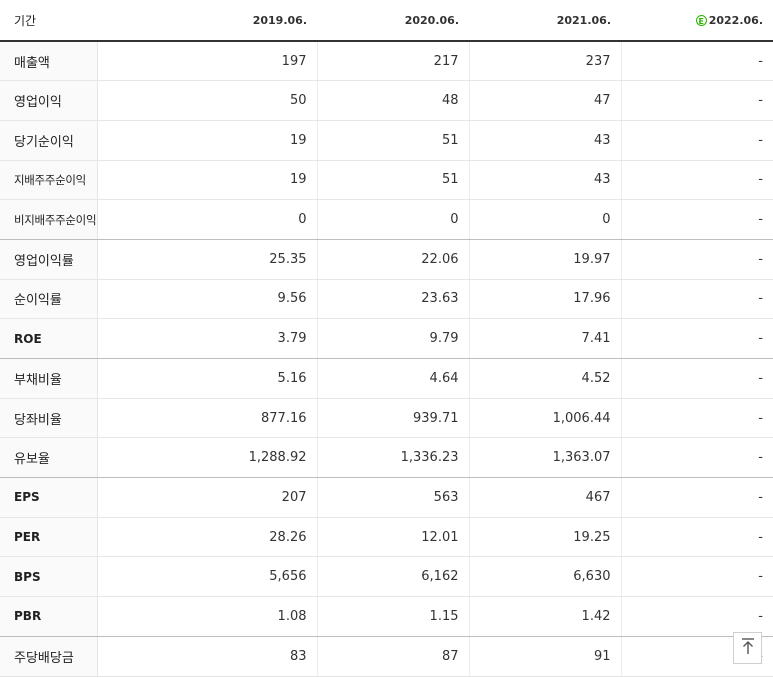 This screenshot has height=678, width=773. I want to click on row-label: EPS, so click(49, 497).